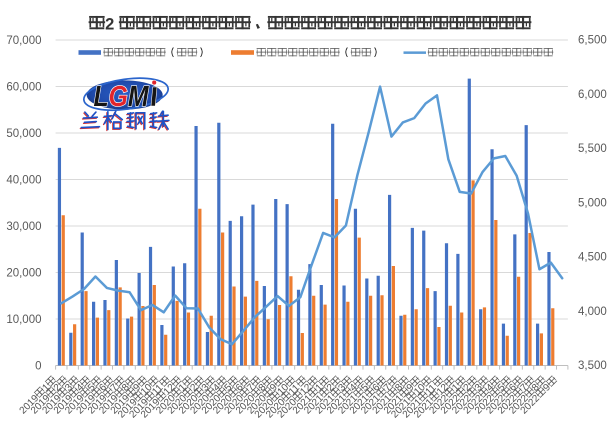  What do you see at coordinates (38, 367) in the screenshot?
I see `svg-text: 0` at bounding box center [38, 367].